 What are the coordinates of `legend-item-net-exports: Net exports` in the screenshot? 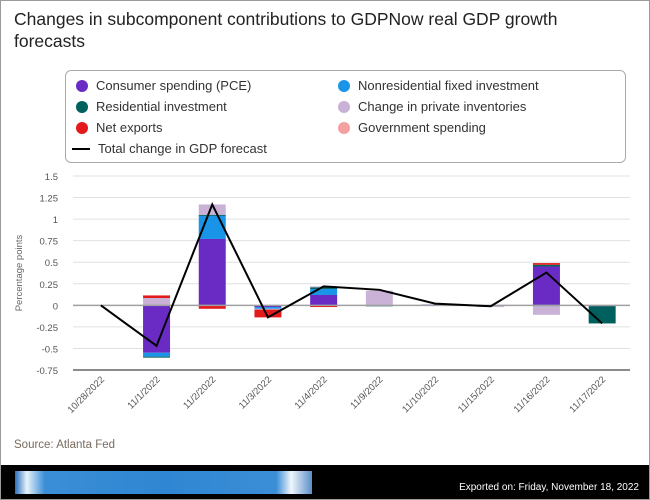 It's located at (119, 127).